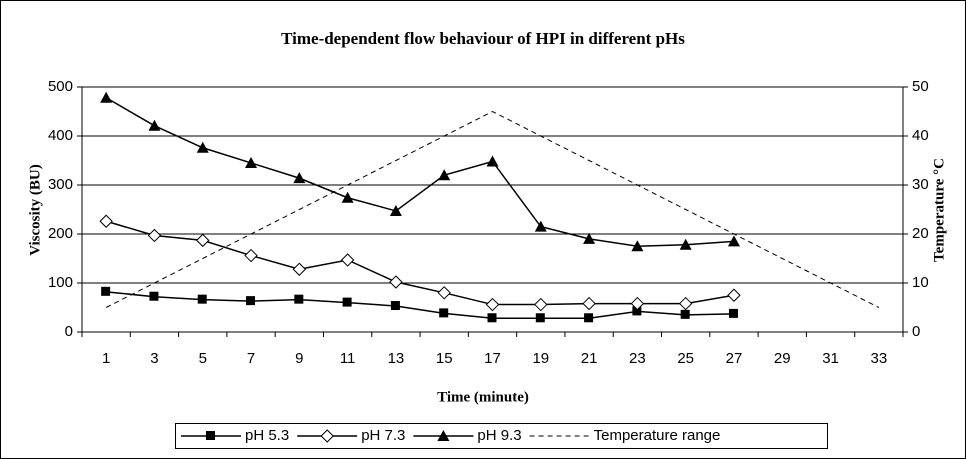  I want to click on x-tick-label: 3, so click(154, 358).